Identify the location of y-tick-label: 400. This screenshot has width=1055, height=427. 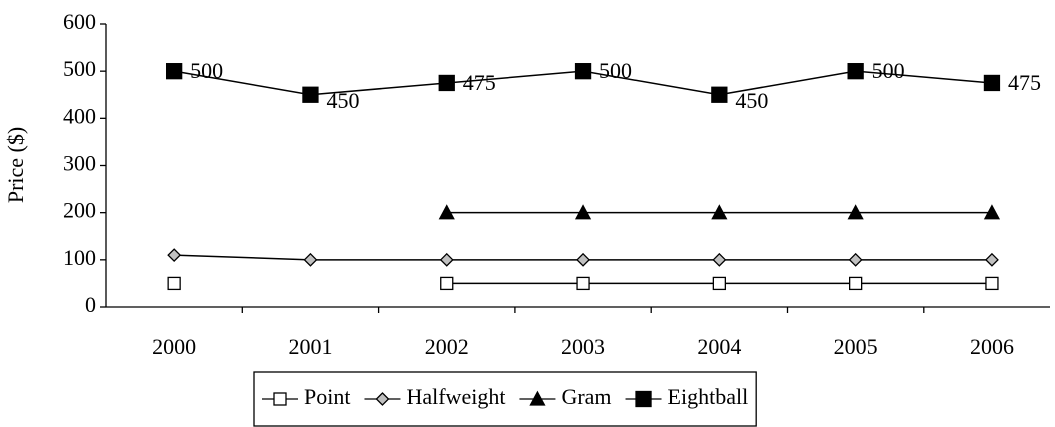
(79, 115).